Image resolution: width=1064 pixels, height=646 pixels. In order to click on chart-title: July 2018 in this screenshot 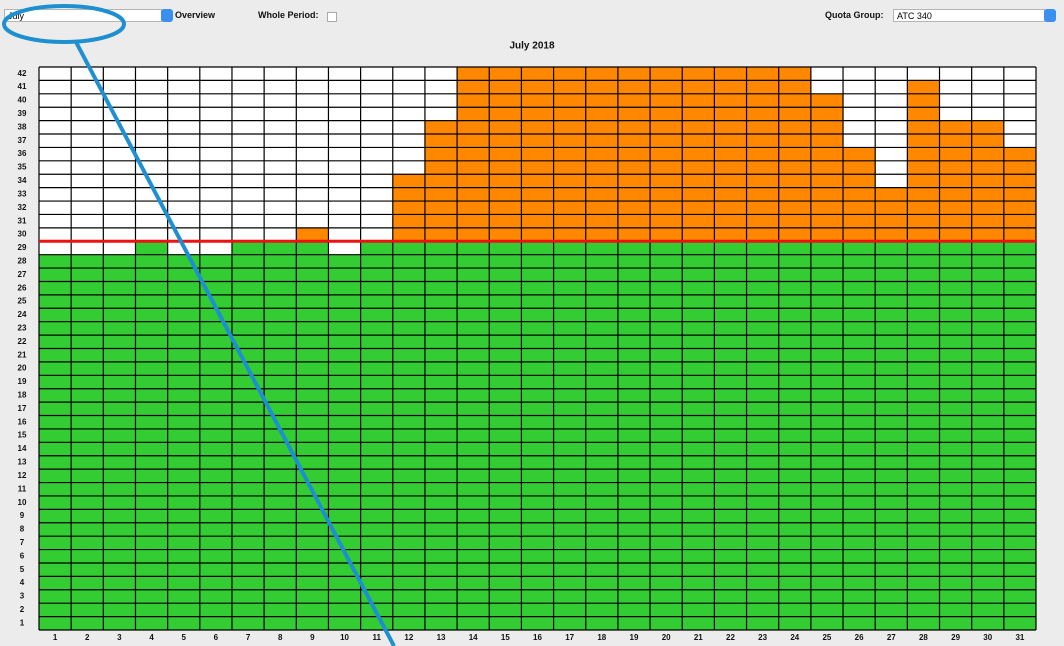, I will do `click(531, 46)`.